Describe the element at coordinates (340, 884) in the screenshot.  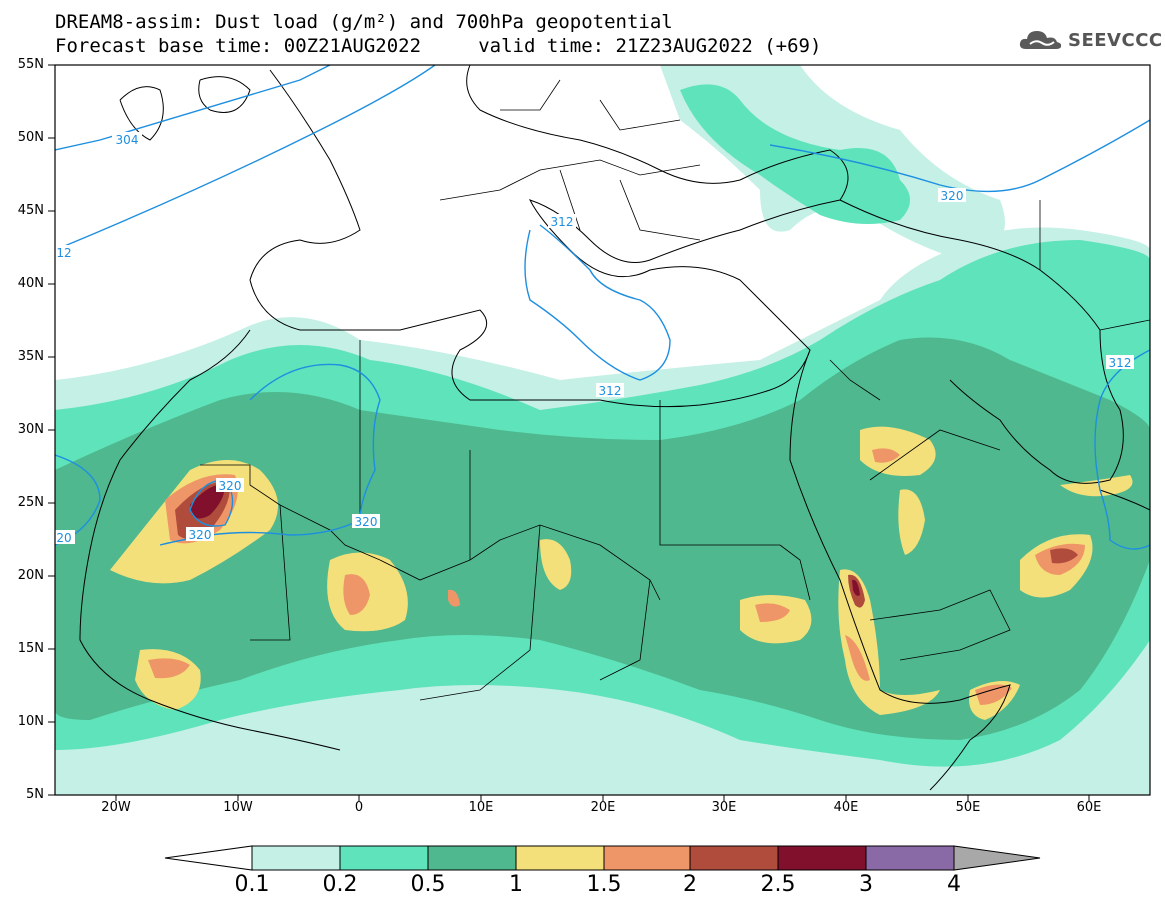
I see `colorbar-label: 0.2` at that location.